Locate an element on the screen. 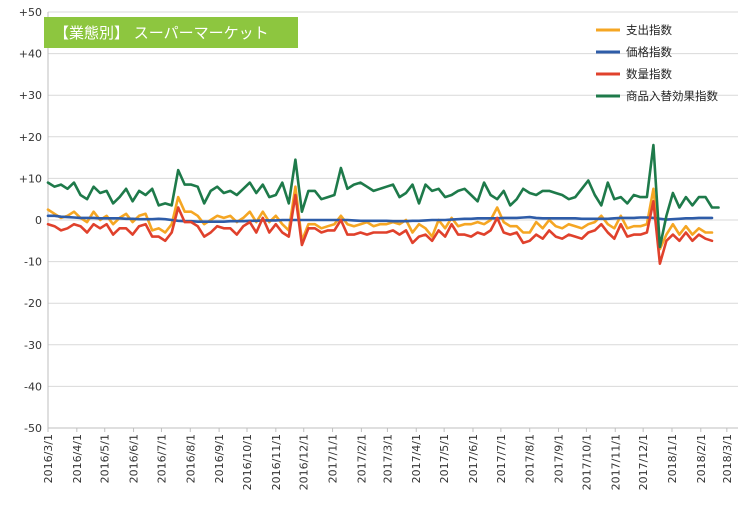 The height and width of the screenshot is (509, 742). x-tick-label: 2017/7/1 is located at coordinates (501, 458).